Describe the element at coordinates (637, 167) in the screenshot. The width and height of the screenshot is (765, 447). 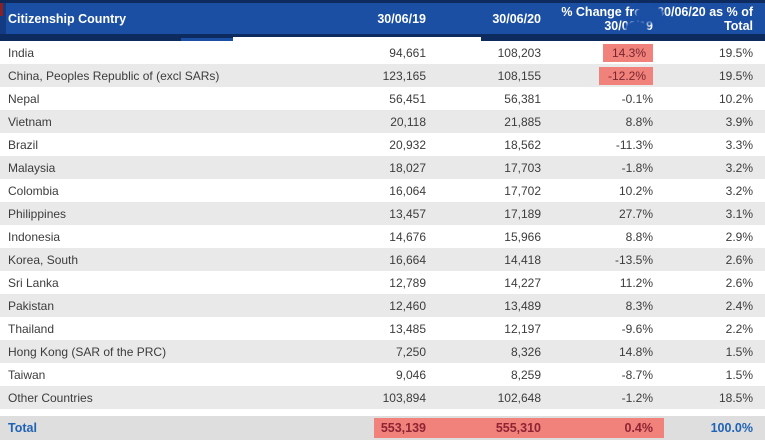
I see `pct-change-cell: -1.8%` at that location.